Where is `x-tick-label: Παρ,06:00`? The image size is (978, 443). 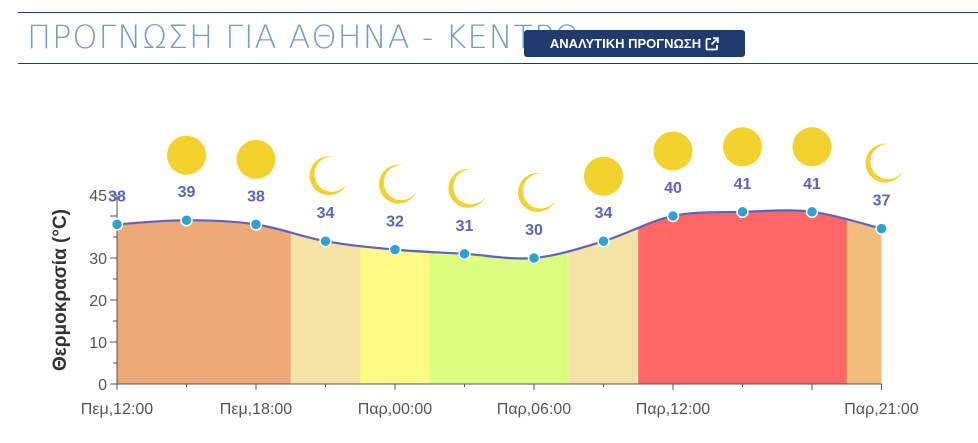
x-tick-label: Παρ,06:00 is located at coordinates (534, 409).